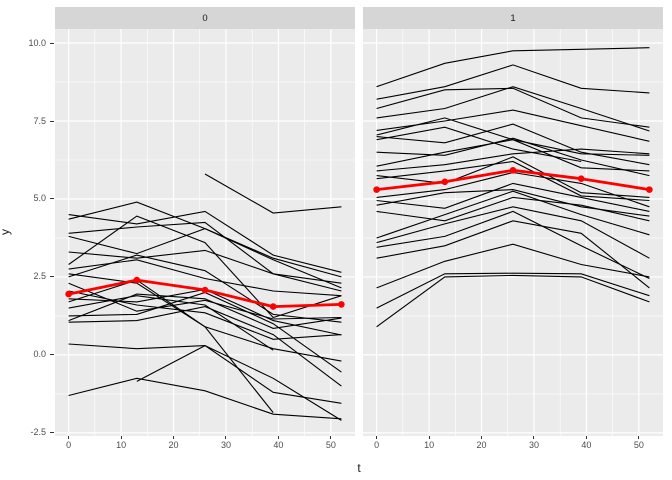 The width and height of the screenshot is (672, 480). What do you see at coordinates (39, 354) in the screenshot?
I see `y-tick-label: 0.0` at bounding box center [39, 354].